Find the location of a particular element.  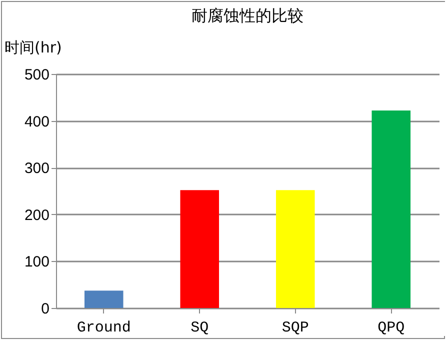

chart-title: 耐腐蚀性的比较 is located at coordinates (248, 15).